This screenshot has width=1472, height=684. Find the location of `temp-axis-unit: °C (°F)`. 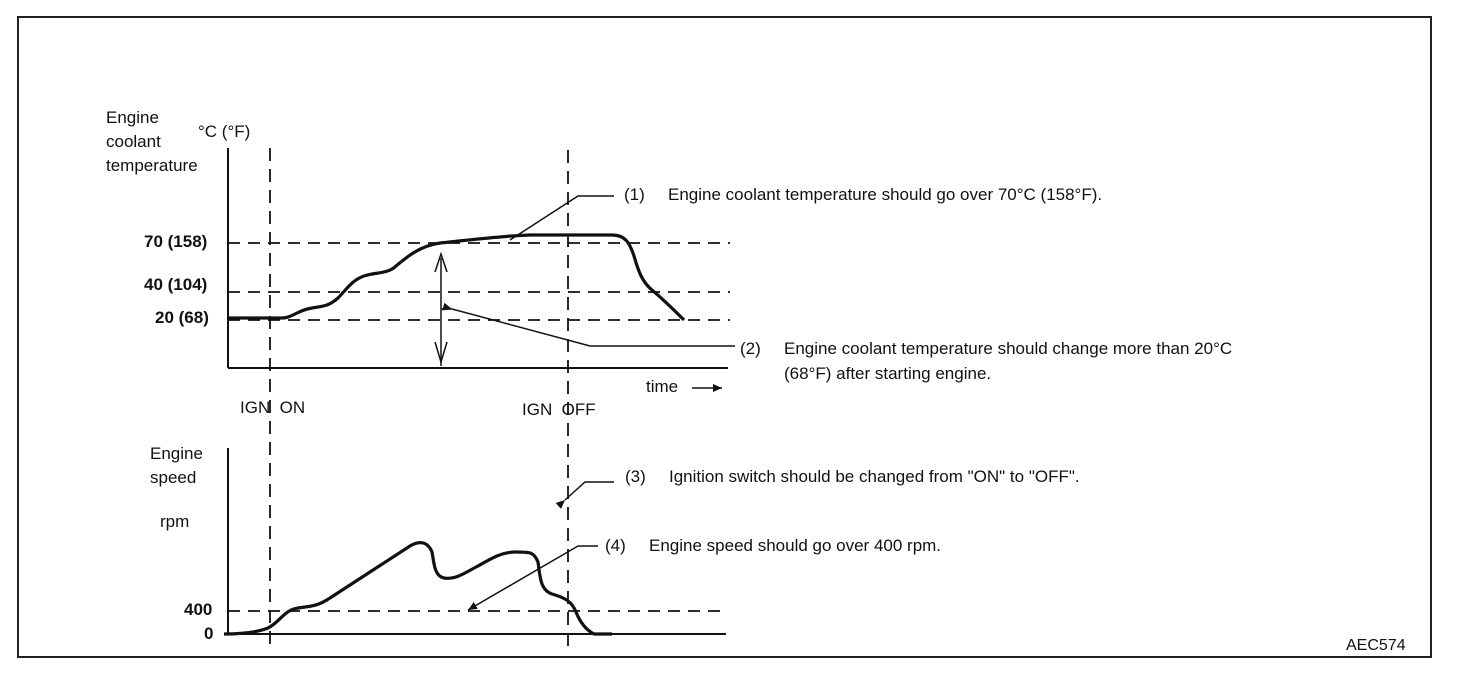

temp-axis-unit: °C (°F) is located at coordinates (224, 131).